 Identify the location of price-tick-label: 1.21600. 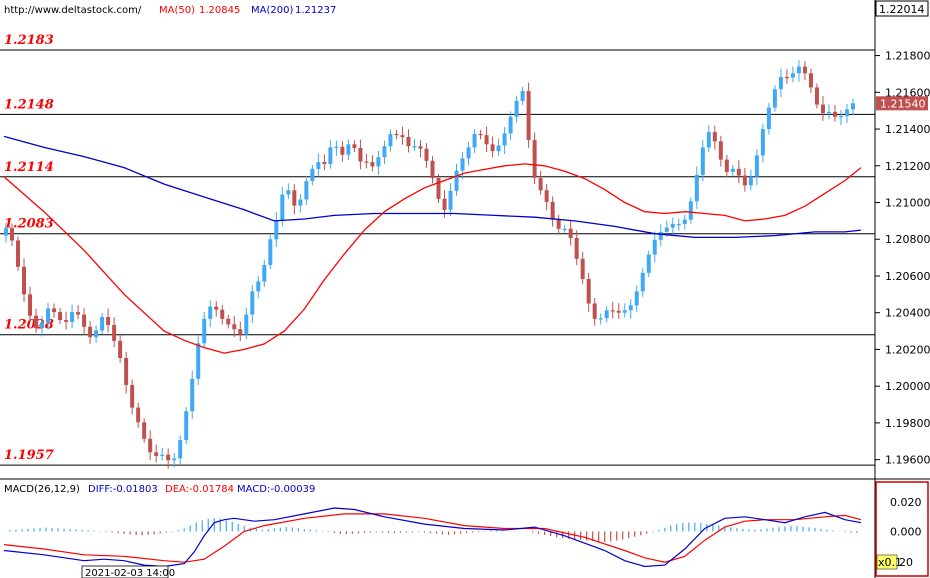
(907, 92).